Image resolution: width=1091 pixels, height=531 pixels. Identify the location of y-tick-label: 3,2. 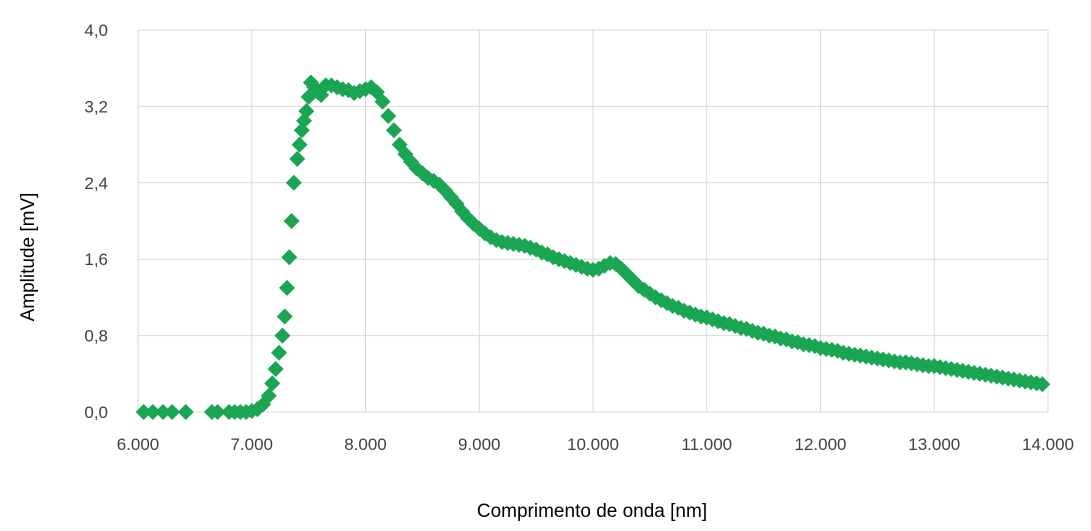
(96, 106).